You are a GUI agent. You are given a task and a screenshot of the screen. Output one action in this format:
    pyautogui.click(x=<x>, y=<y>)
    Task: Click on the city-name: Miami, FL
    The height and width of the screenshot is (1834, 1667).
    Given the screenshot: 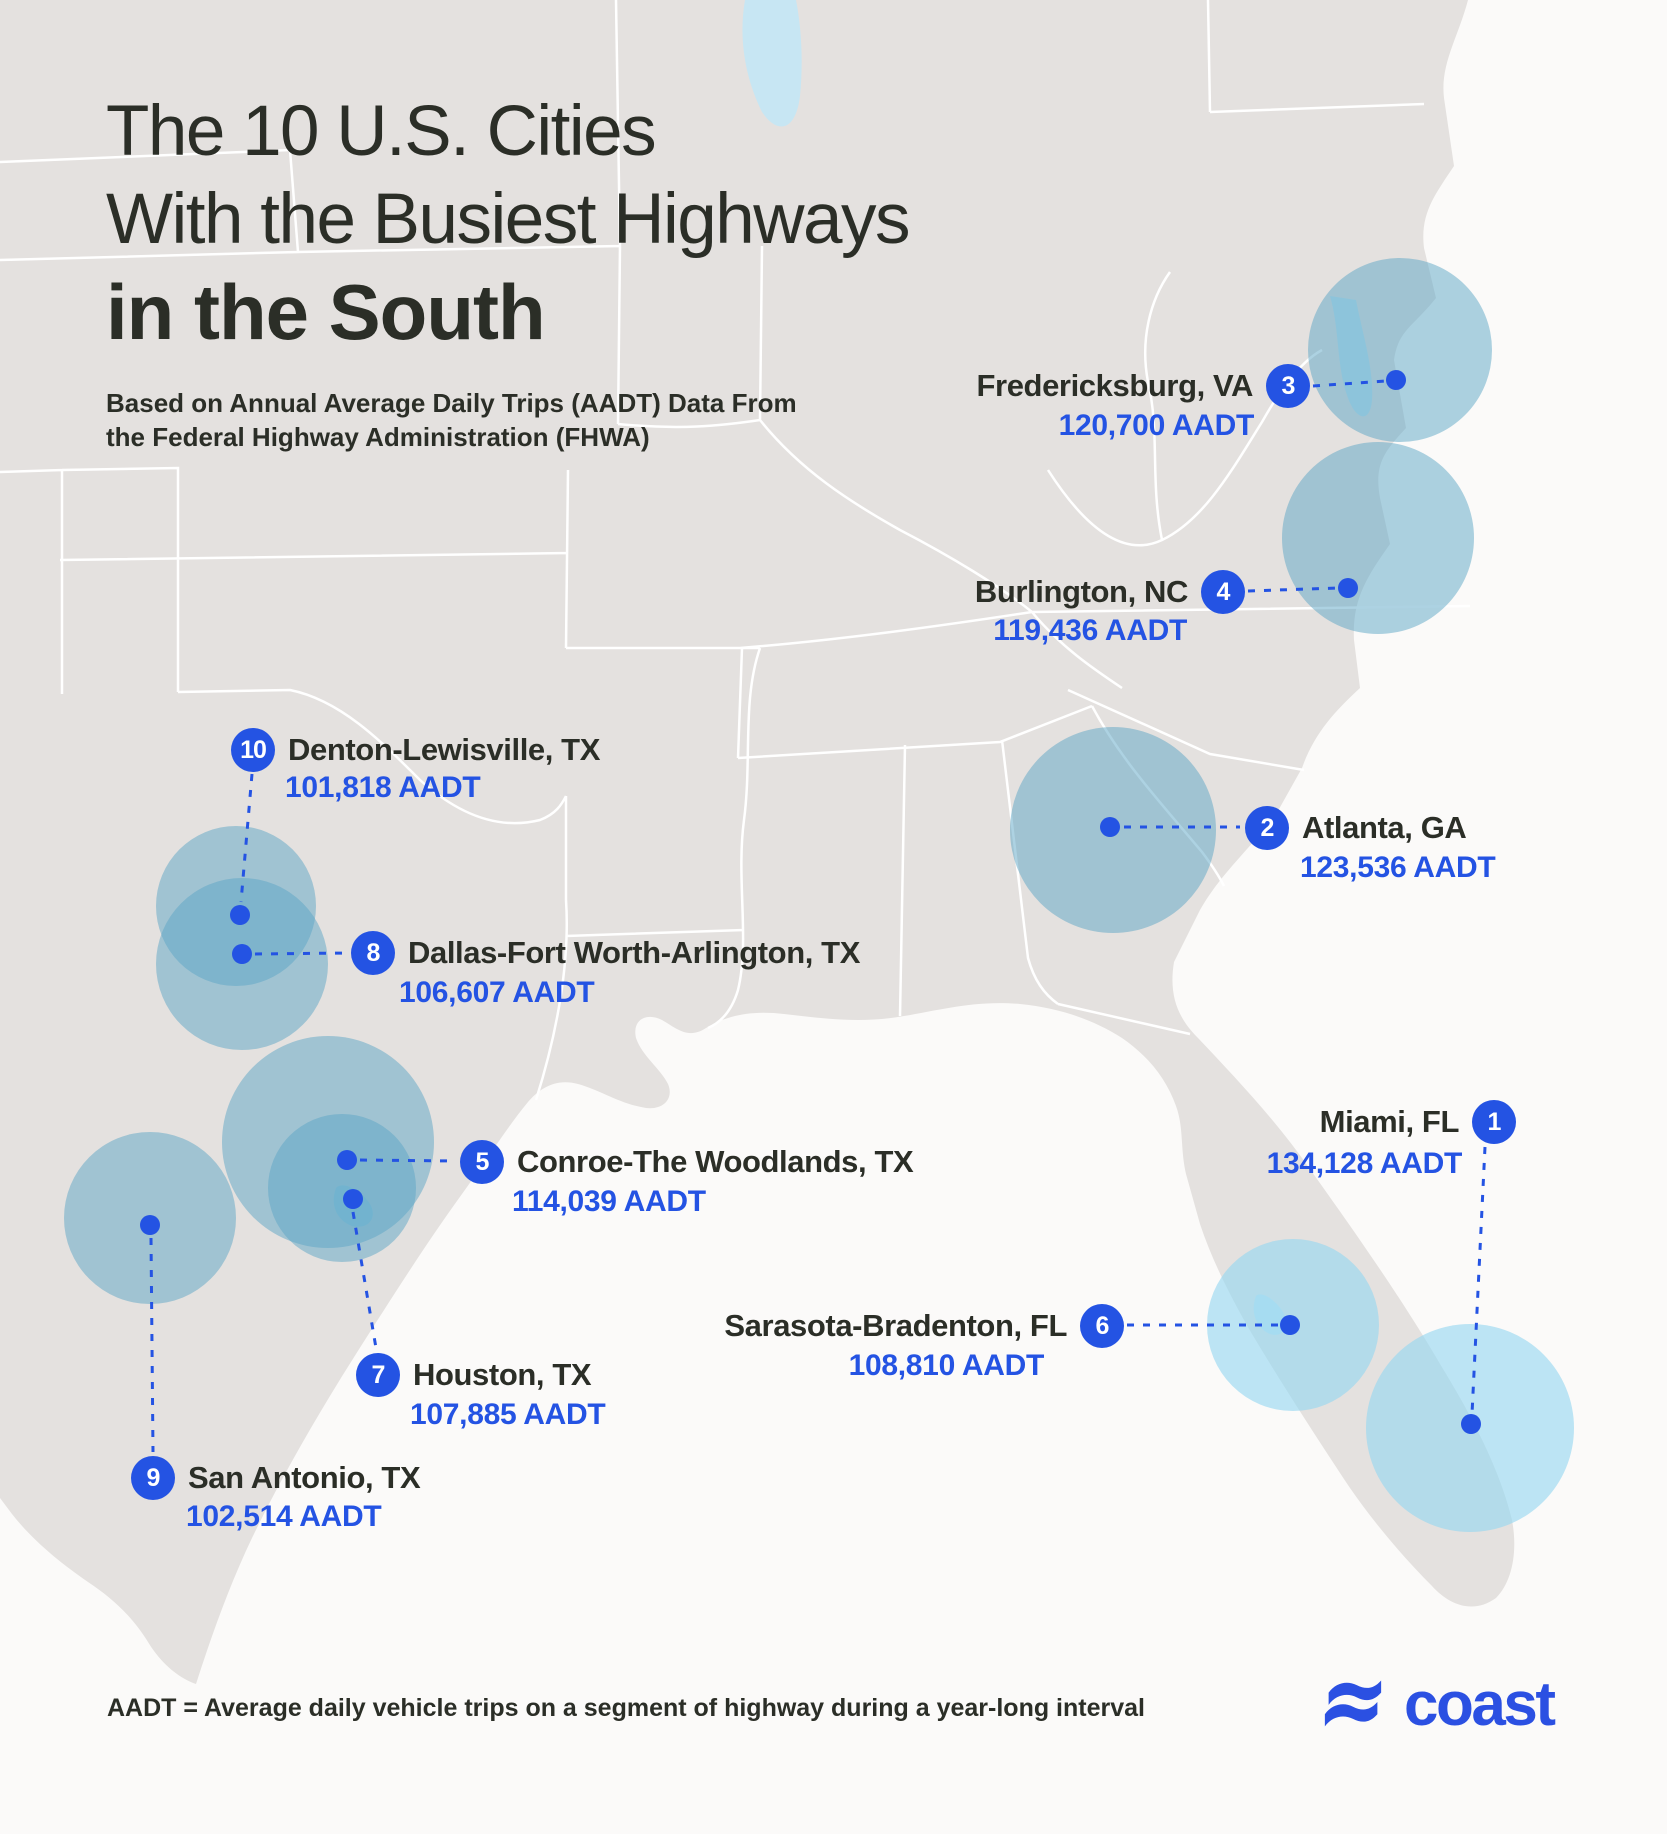 What is the action you would take?
    pyautogui.click(x=1389, y=1121)
    